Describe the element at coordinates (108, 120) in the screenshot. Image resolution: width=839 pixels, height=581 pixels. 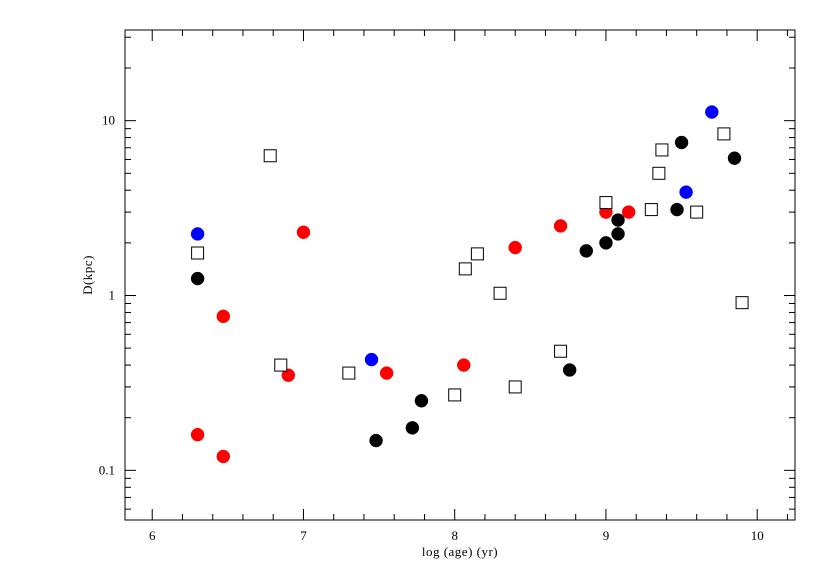
I see `y-tick-label: 10` at that location.